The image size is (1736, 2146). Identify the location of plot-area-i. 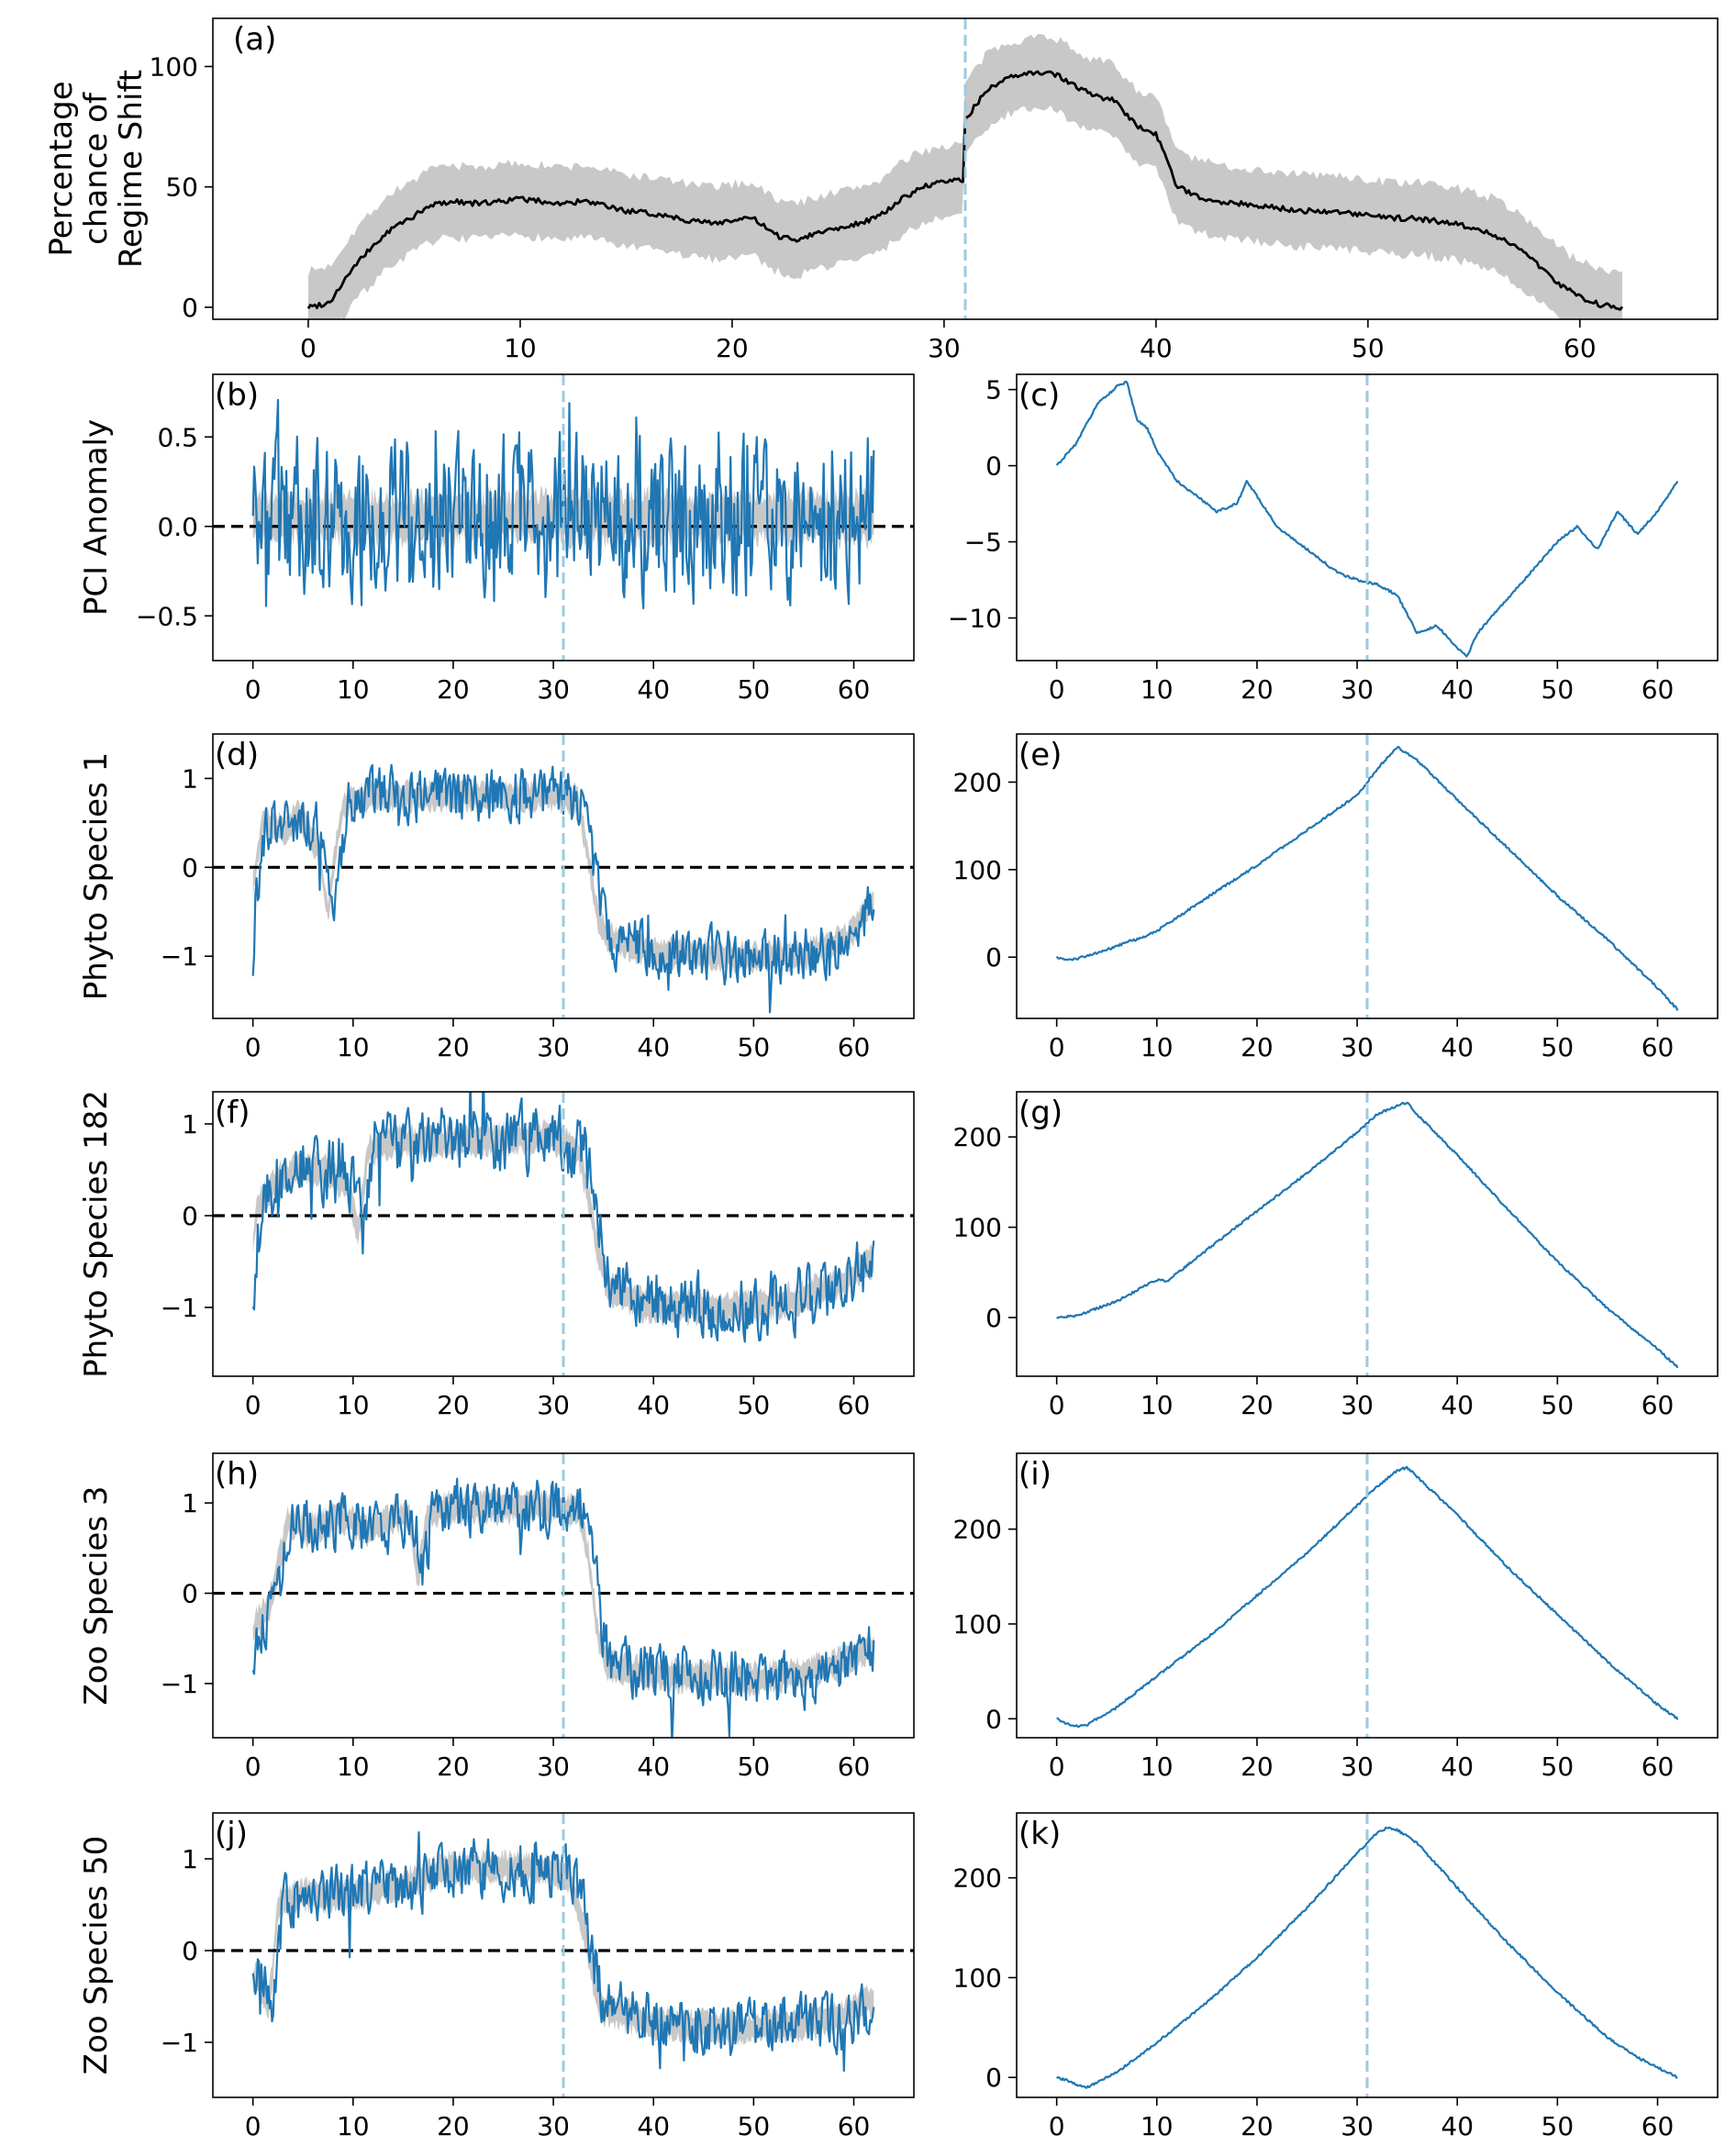
(1367, 1595).